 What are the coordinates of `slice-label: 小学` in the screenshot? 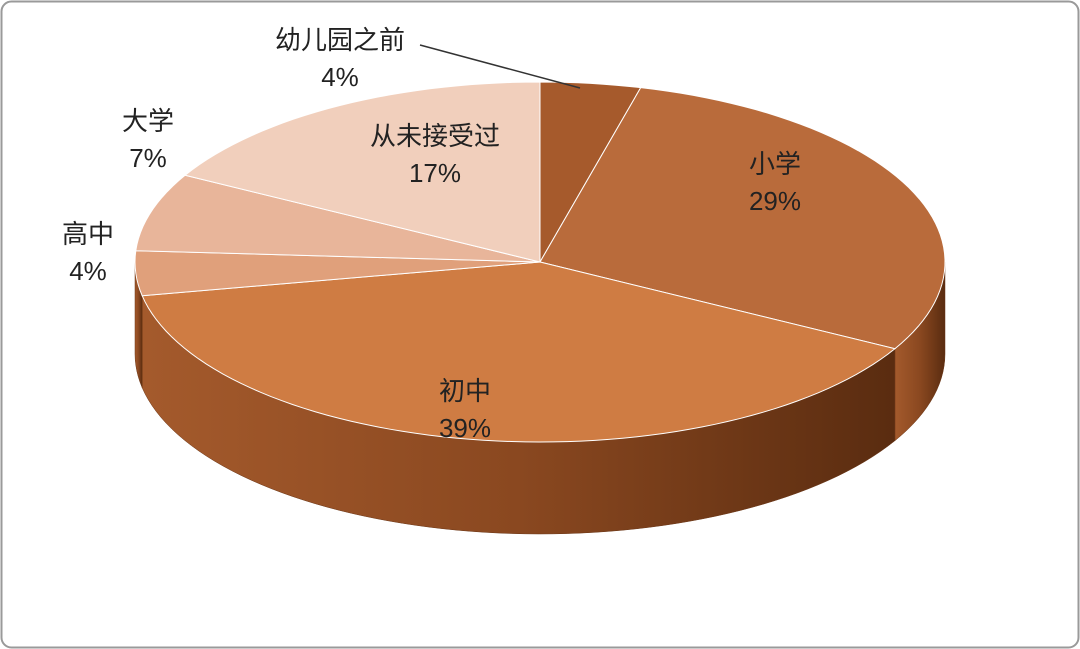 It's located at (775, 164).